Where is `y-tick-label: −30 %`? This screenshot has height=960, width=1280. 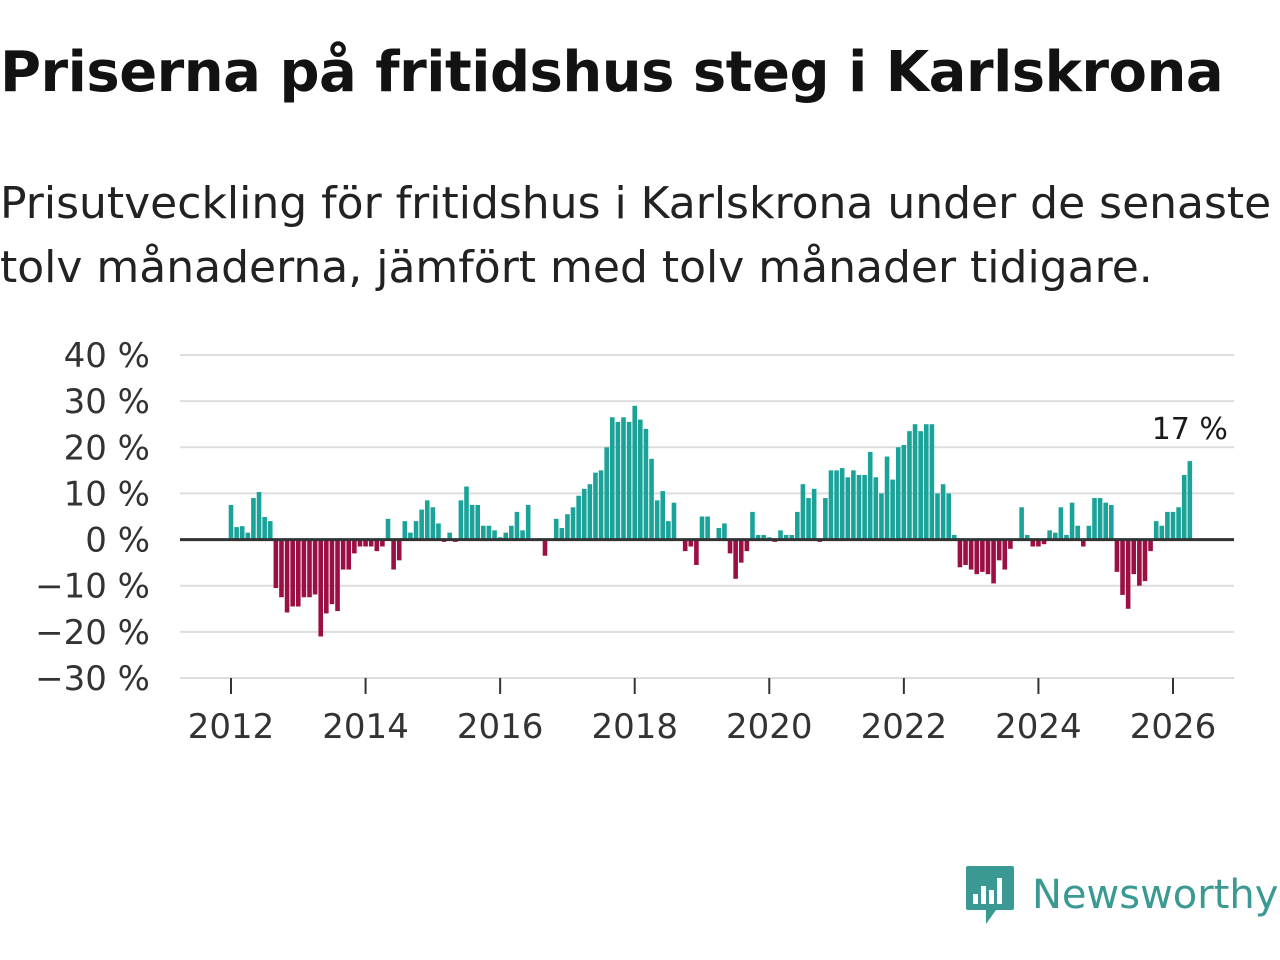 y-tick-label: −30 % is located at coordinates (92, 679).